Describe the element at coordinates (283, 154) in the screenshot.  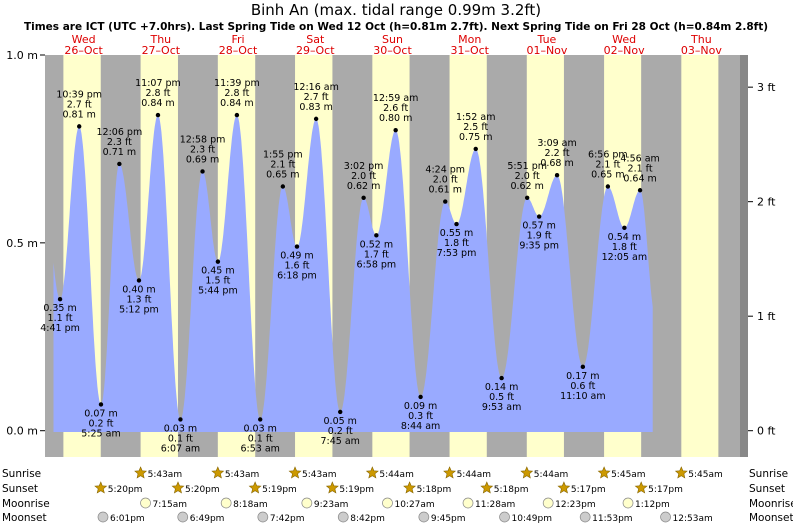
I see `tide-time-label: 1:55 pm` at that location.